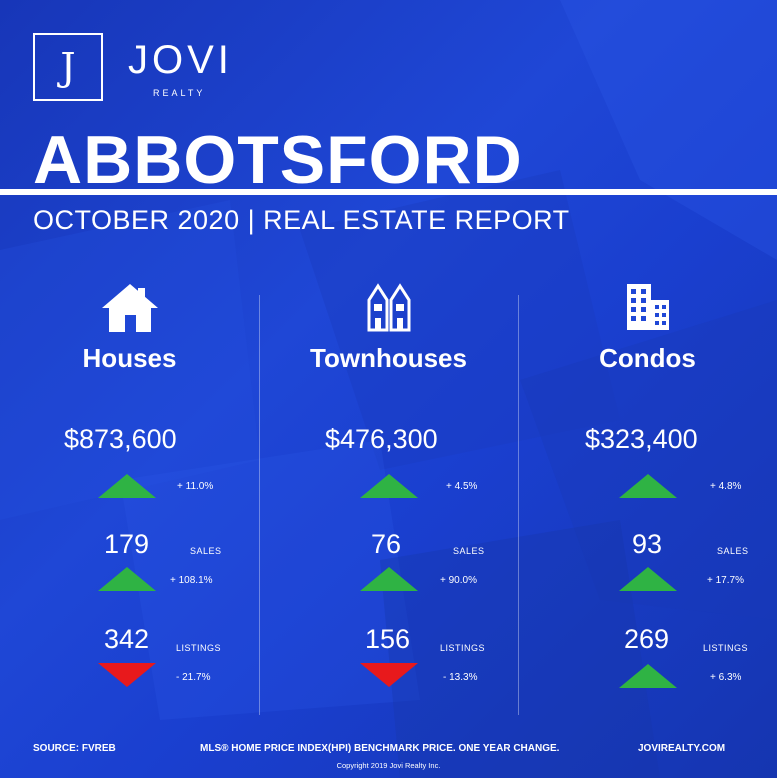  What do you see at coordinates (647, 309) in the screenshot?
I see `condo-building-icon` at bounding box center [647, 309].